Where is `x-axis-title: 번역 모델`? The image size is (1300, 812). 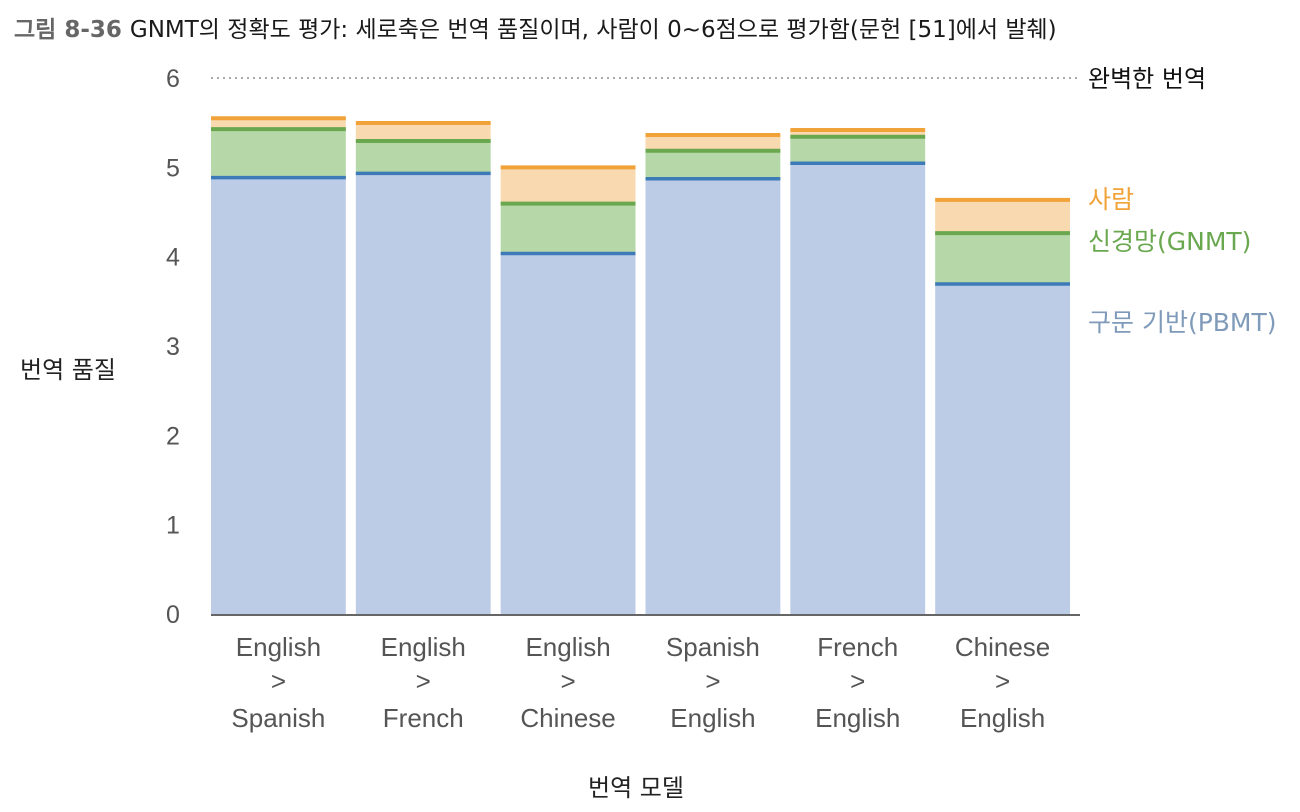
x-axis-title: 번역 모델 is located at coordinates (636, 788).